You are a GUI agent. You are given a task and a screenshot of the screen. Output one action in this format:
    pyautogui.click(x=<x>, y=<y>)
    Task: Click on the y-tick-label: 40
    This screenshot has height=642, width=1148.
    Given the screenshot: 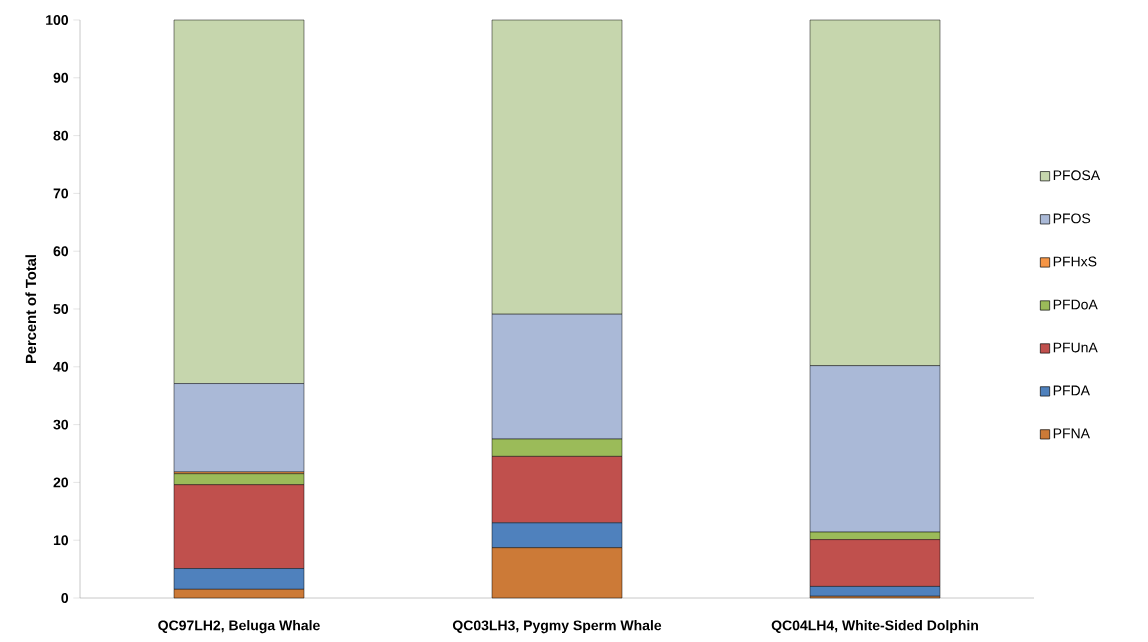 What is the action you would take?
    pyautogui.click(x=61, y=366)
    